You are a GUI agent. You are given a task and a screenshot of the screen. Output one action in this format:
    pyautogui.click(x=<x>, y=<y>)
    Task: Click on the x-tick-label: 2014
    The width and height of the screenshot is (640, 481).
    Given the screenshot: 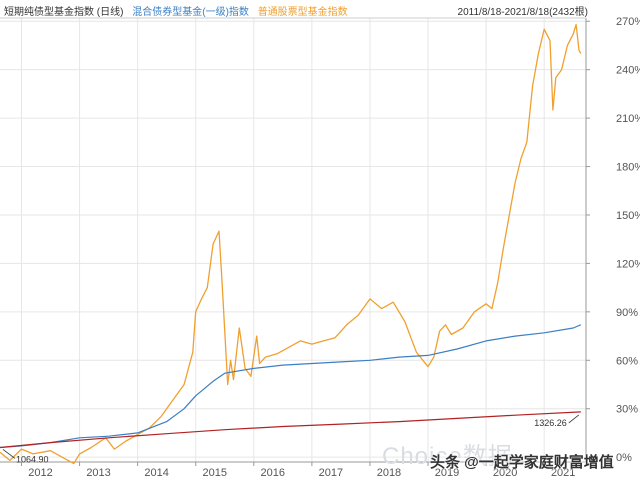 What is the action you would take?
    pyautogui.click(x=156, y=473)
    